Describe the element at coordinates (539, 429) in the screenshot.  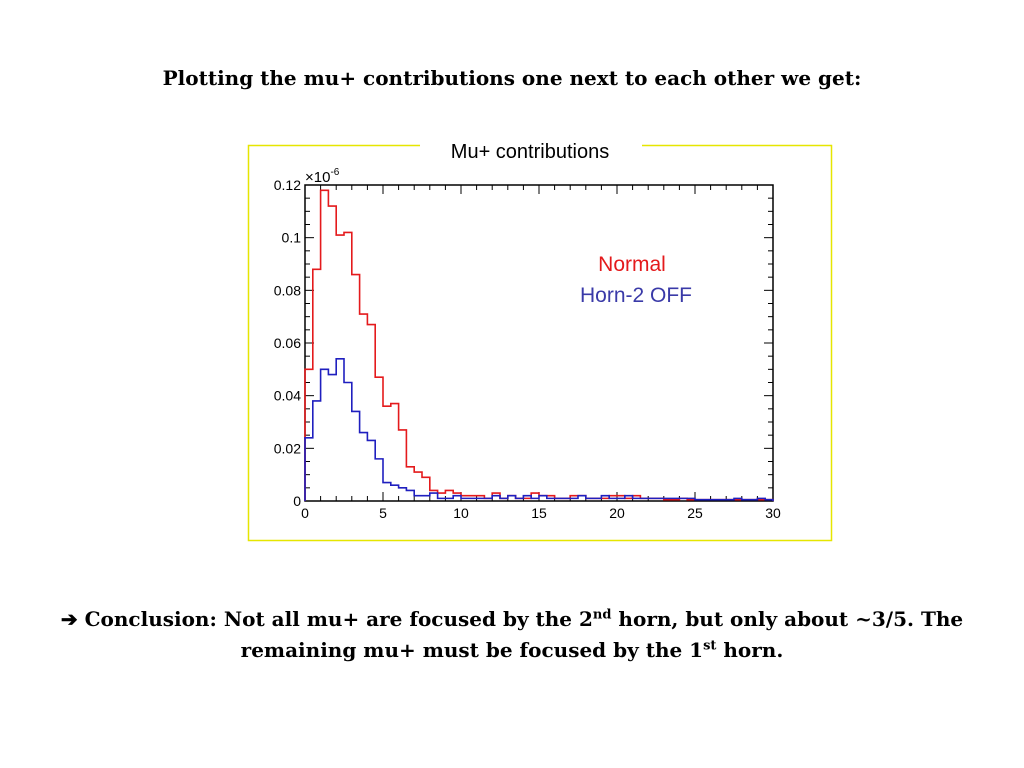
I see `series-line-horn2-off` at that location.